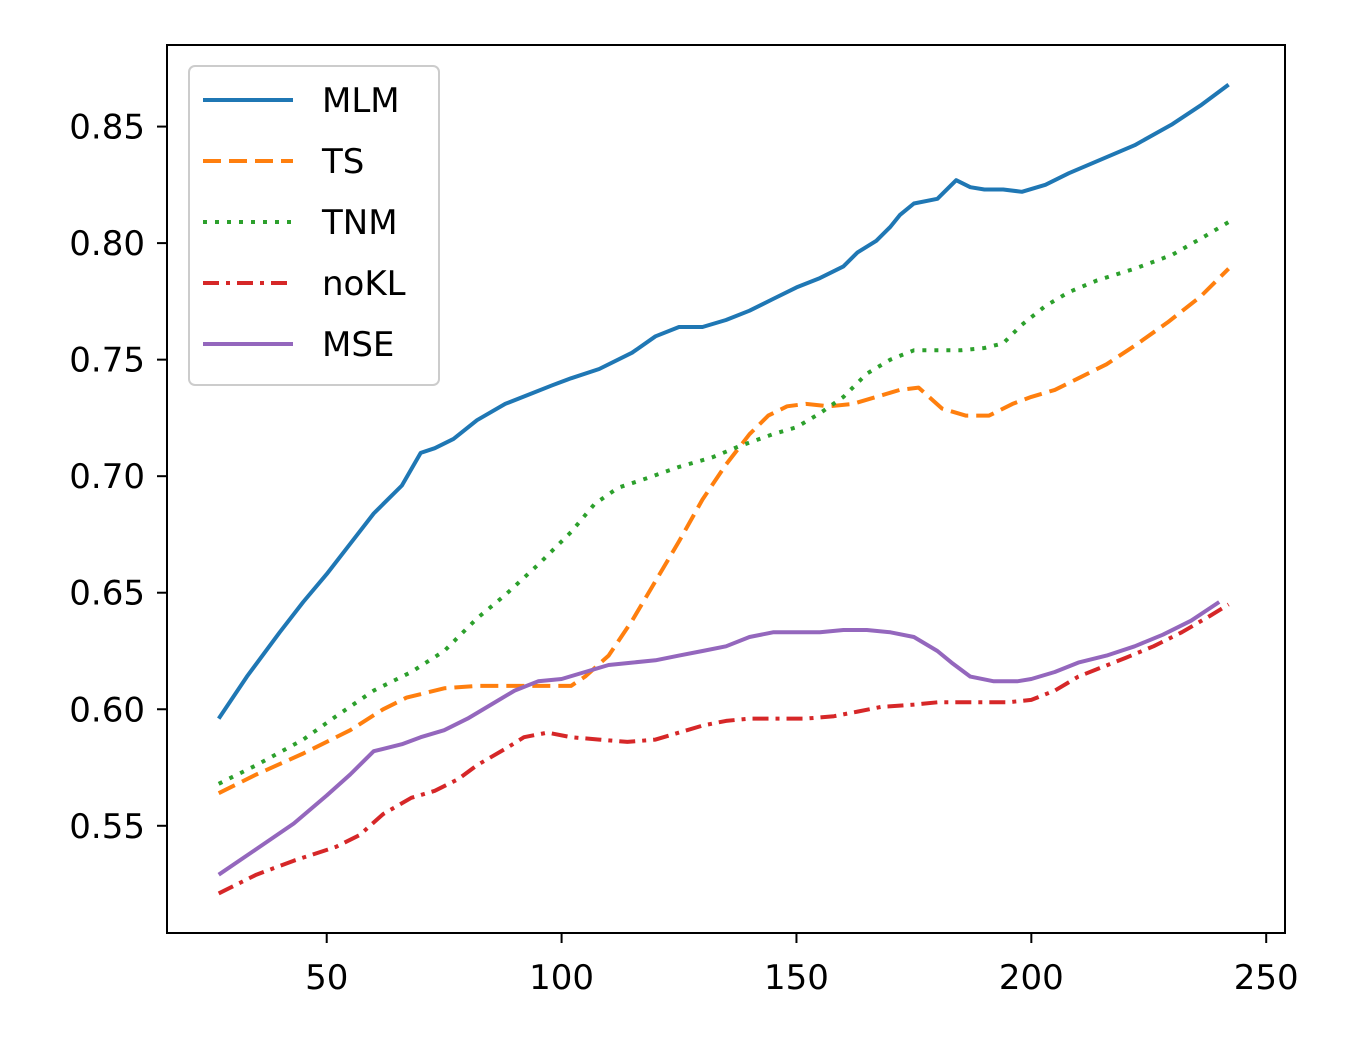 This screenshot has height=1055, width=1350. What do you see at coordinates (796, 978) in the screenshot?
I see `x-tick-label: 150` at bounding box center [796, 978].